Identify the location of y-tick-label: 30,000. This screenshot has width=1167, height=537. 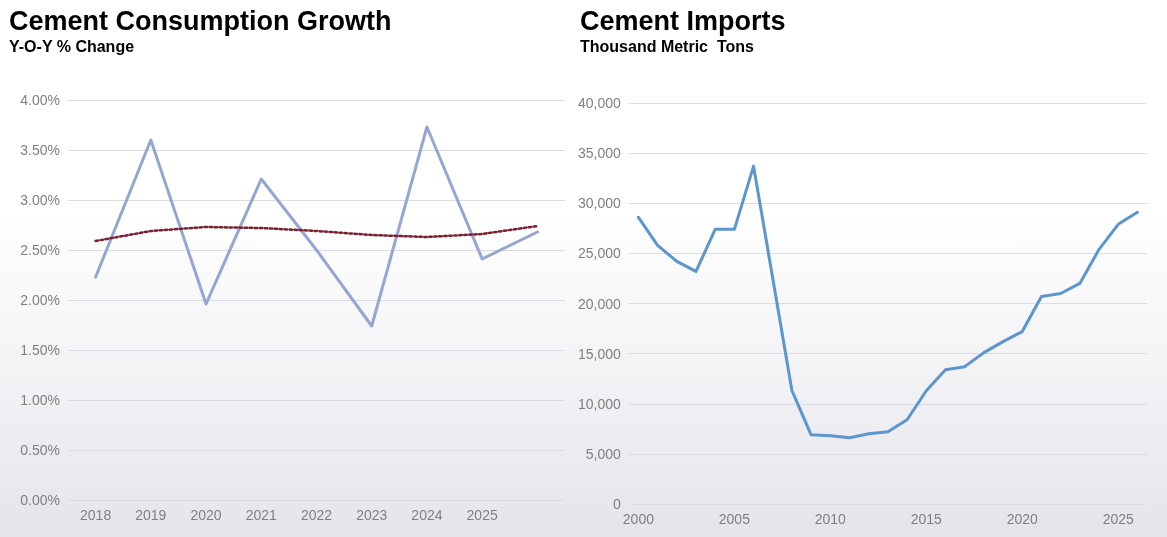
(599, 203).